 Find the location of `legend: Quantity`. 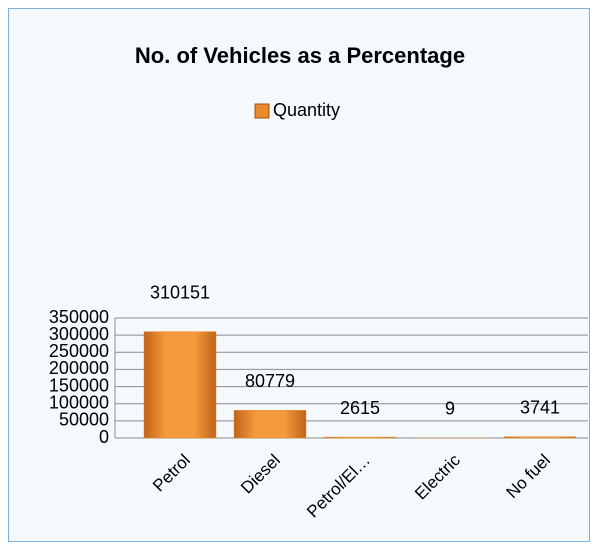

legend: Quantity is located at coordinates (297, 110).